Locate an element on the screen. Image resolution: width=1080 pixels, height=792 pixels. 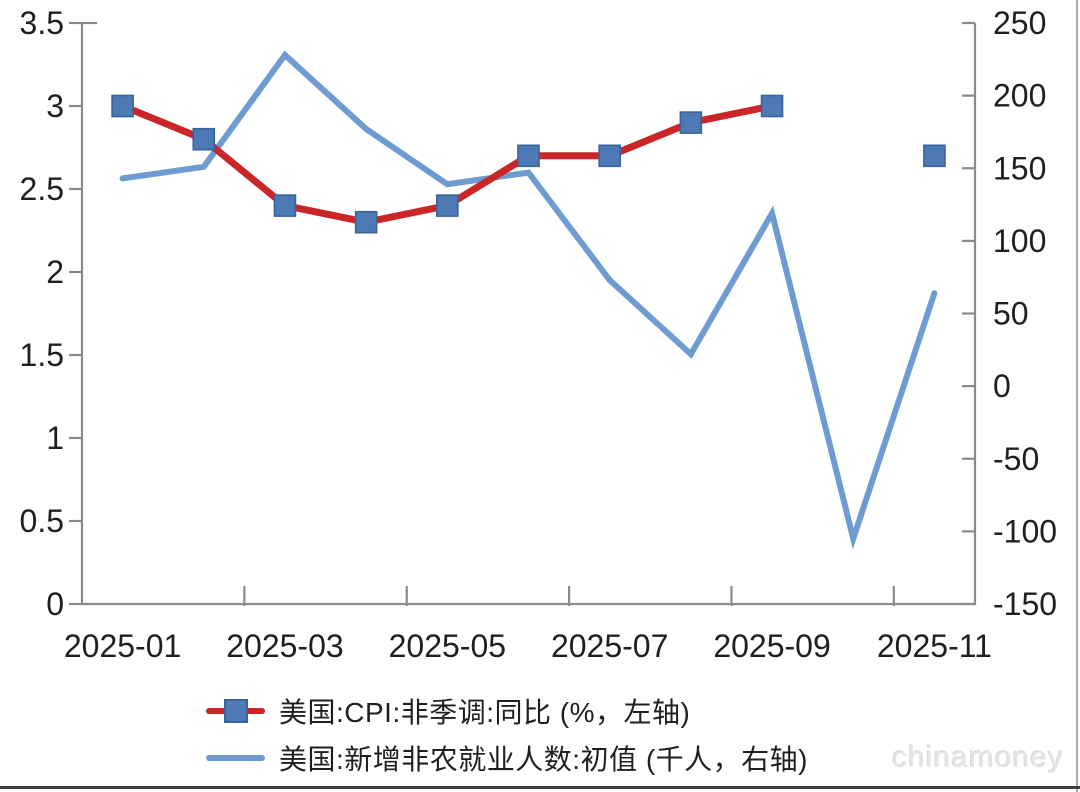
left-axis-tick-label: 0 is located at coordinates (55, 604).